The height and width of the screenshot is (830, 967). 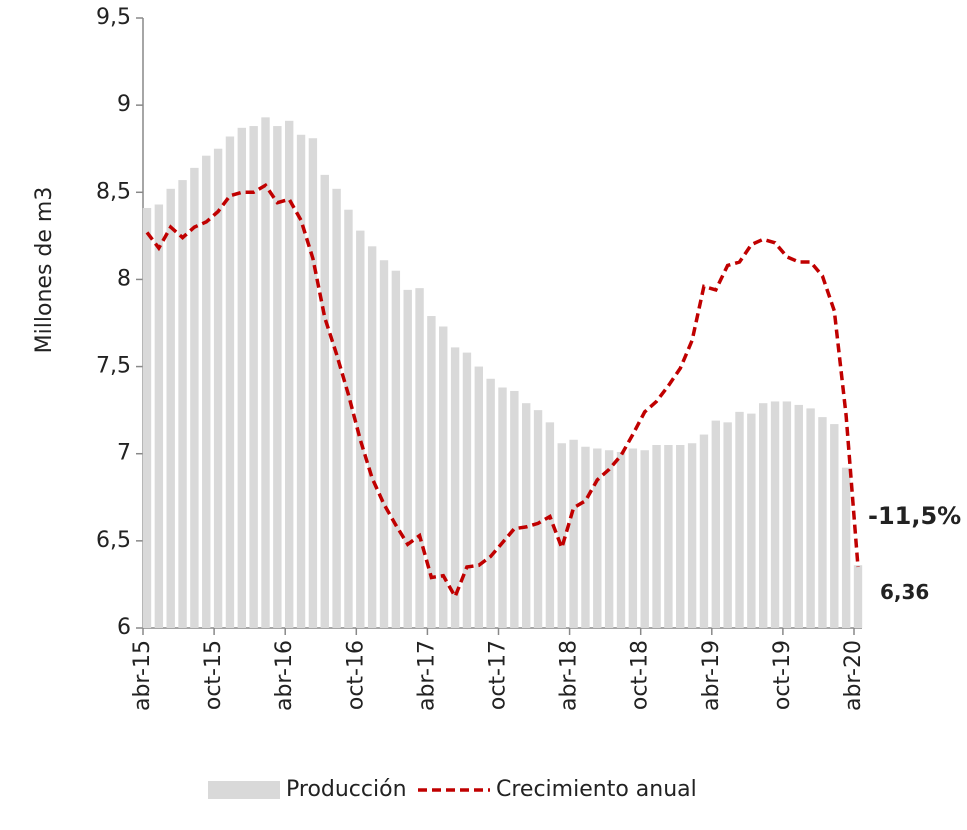 I want to click on y-tick-label: 8,5, so click(x=113, y=191).